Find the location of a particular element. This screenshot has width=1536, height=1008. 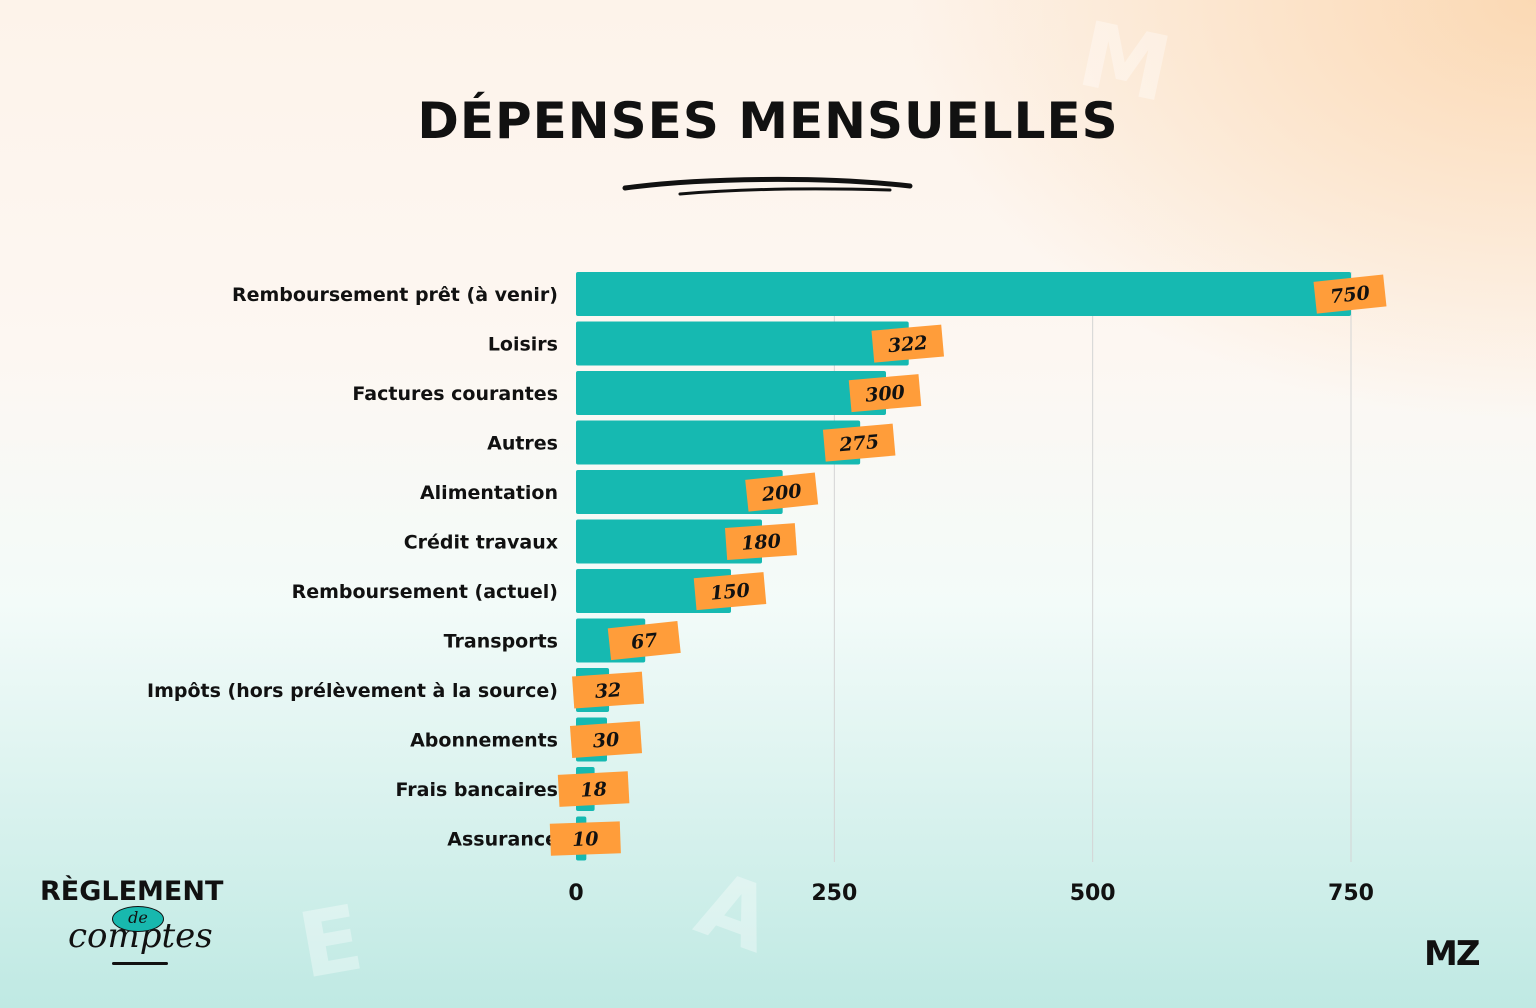

category-label: Alimentation is located at coordinates (489, 493).